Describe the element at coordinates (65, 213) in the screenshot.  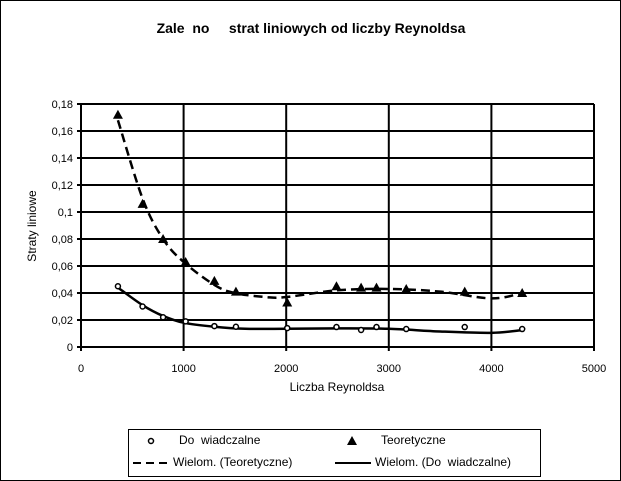
I see `y-tick-label: 0,1` at that location.